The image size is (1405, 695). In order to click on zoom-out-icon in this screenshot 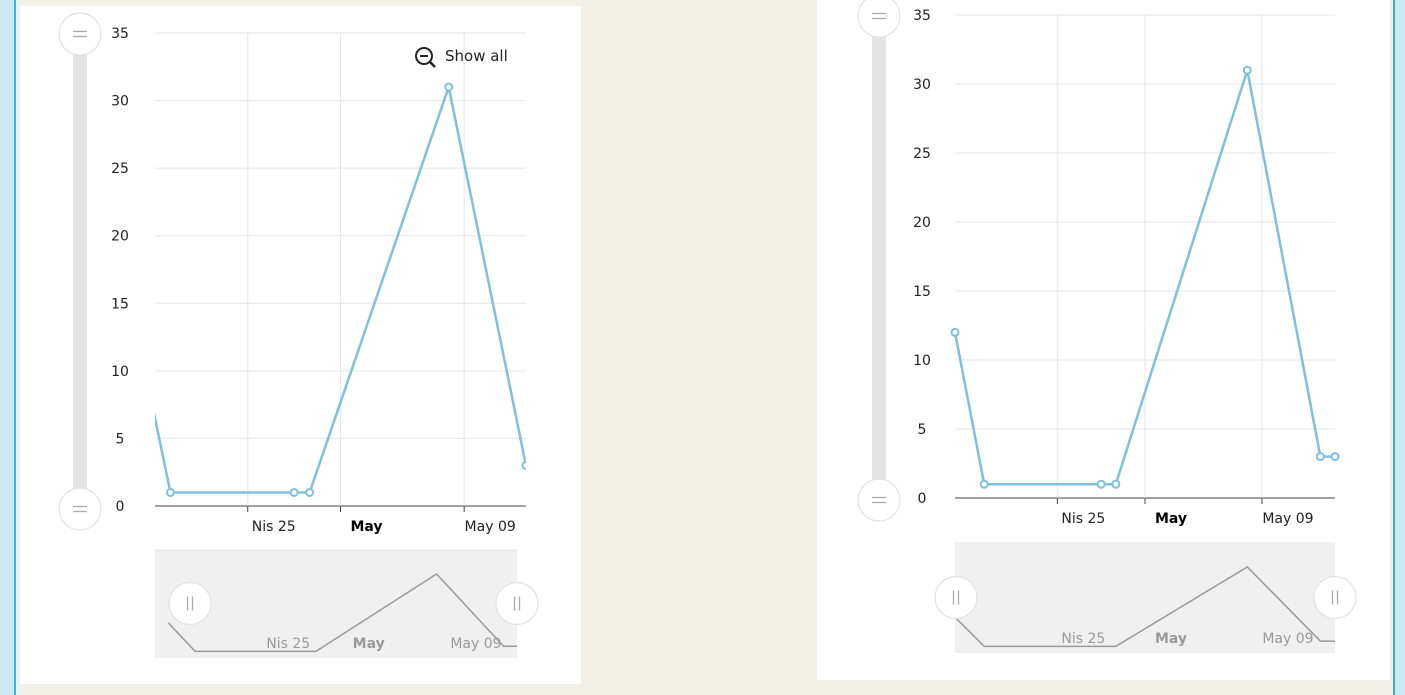, I will do `click(425, 57)`.